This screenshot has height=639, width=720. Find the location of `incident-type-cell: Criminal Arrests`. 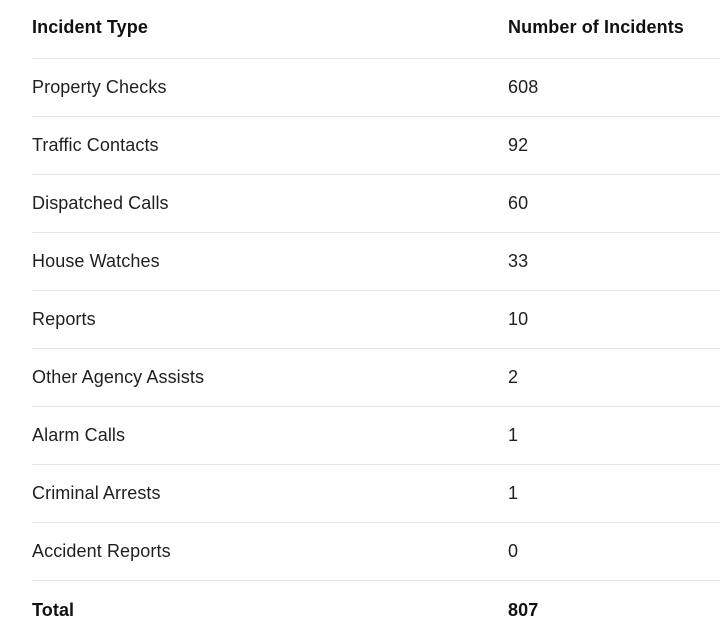

incident-type-cell: Criminal Arrests is located at coordinates (270, 494).